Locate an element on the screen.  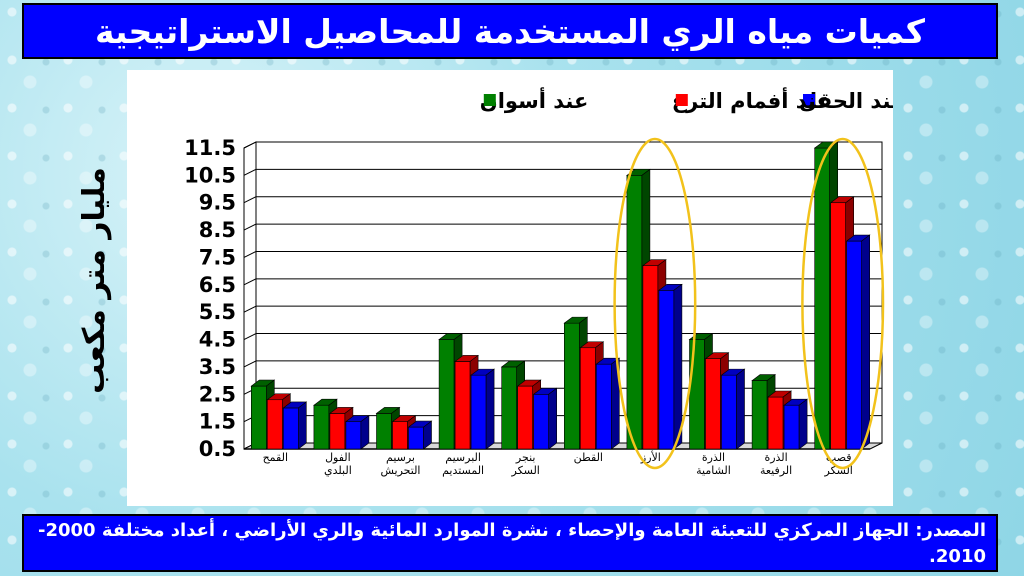
y-tick-label: 9.5 is located at coordinates (217, 203).